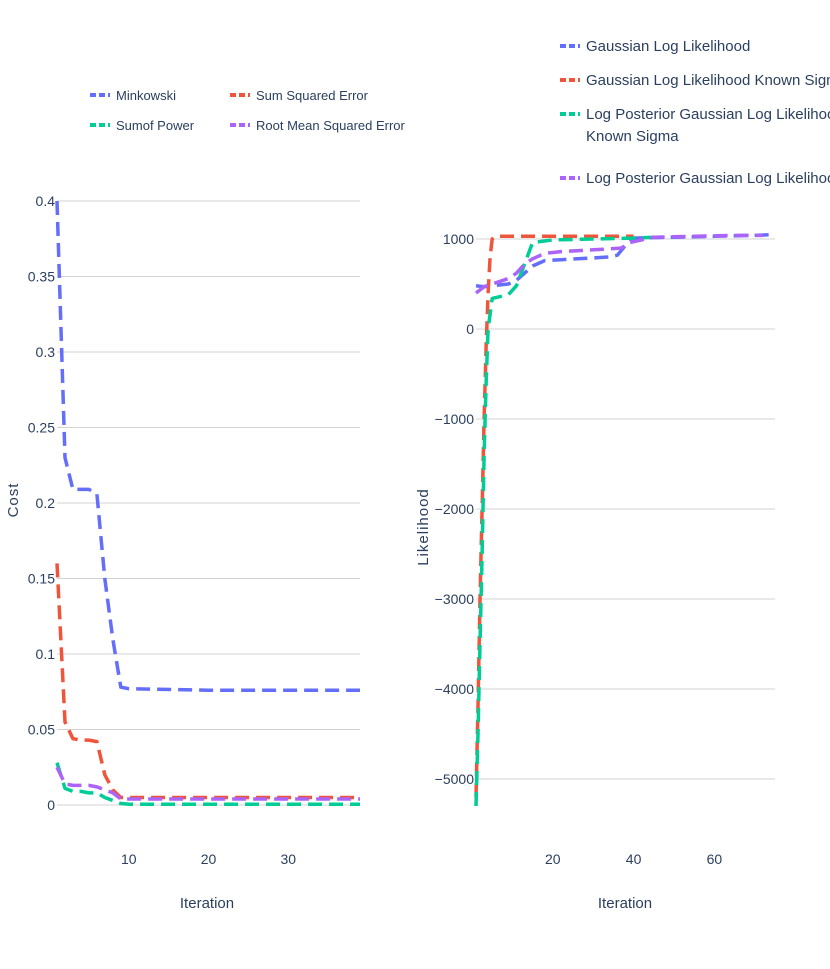 Image resolution: width=830 pixels, height=969 pixels. I want to click on right-y-tick-label: −2000, so click(455, 509).